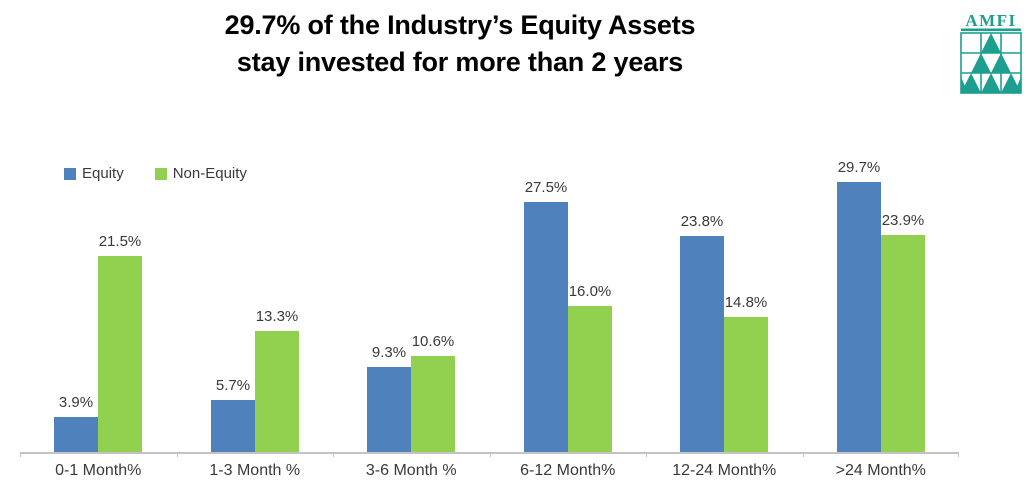 The width and height of the screenshot is (1033, 502). What do you see at coordinates (389, 352) in the screenshot?
I see `data-label-equity-2: 9.3%` at bounding box center [389, 352].